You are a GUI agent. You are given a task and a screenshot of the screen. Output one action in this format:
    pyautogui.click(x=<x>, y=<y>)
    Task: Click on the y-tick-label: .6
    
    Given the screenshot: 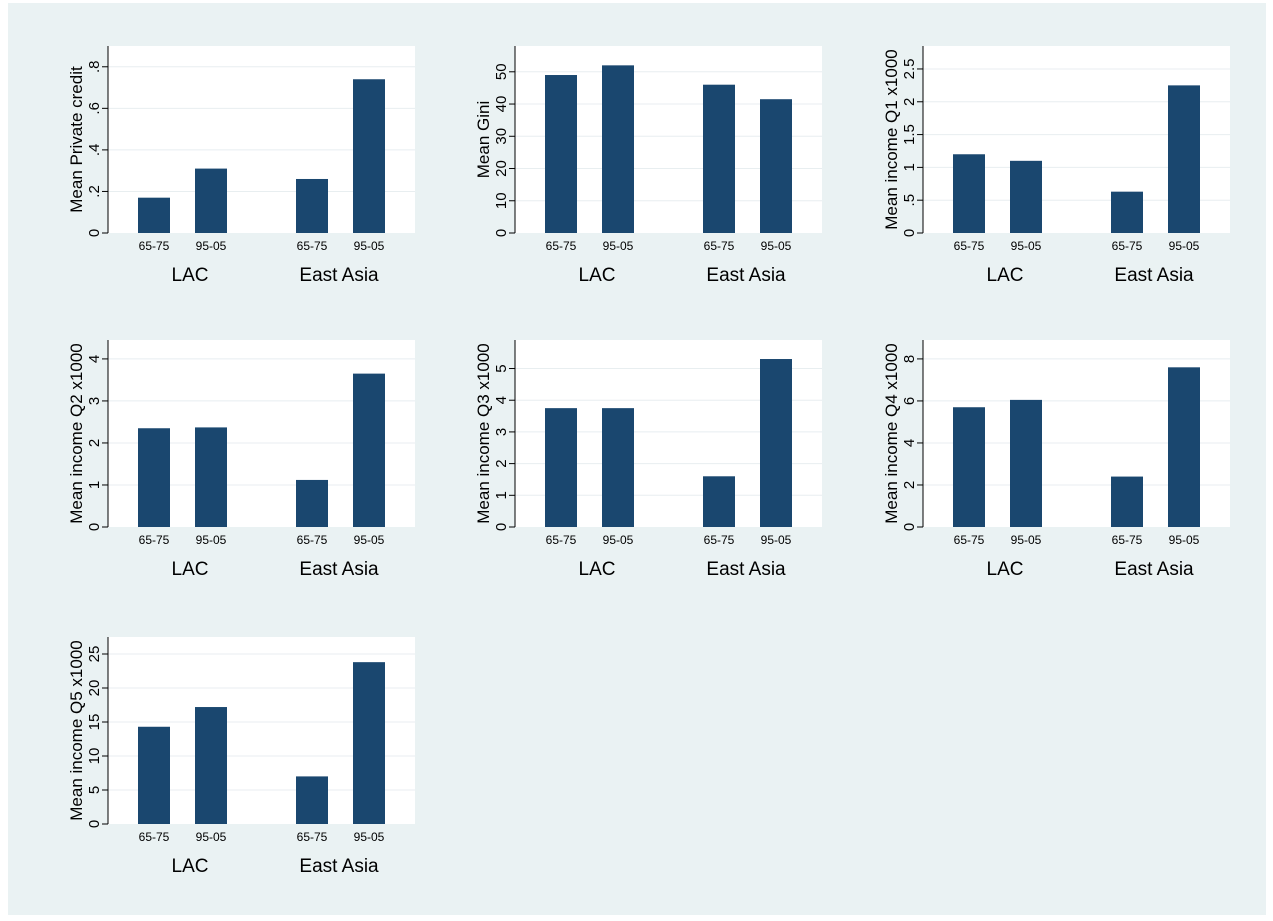 What is the action you would take?
    pyautogui.click(x=94, y=108)
    